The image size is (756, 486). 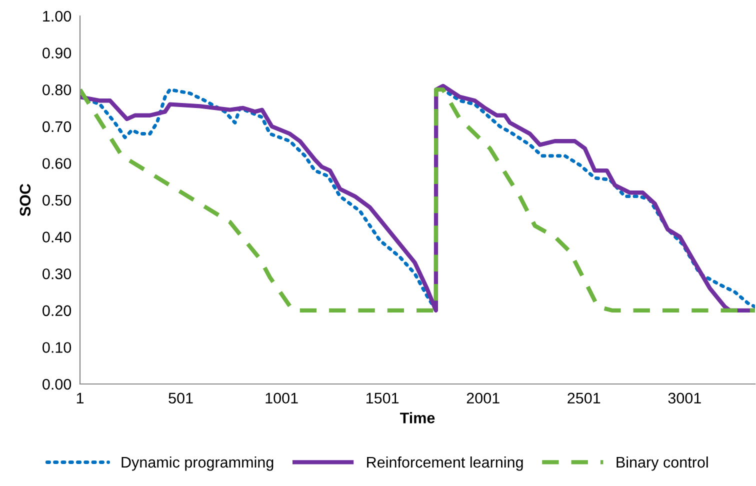 I want to click on x-axis-title: Time, so click(x=417, y=418).